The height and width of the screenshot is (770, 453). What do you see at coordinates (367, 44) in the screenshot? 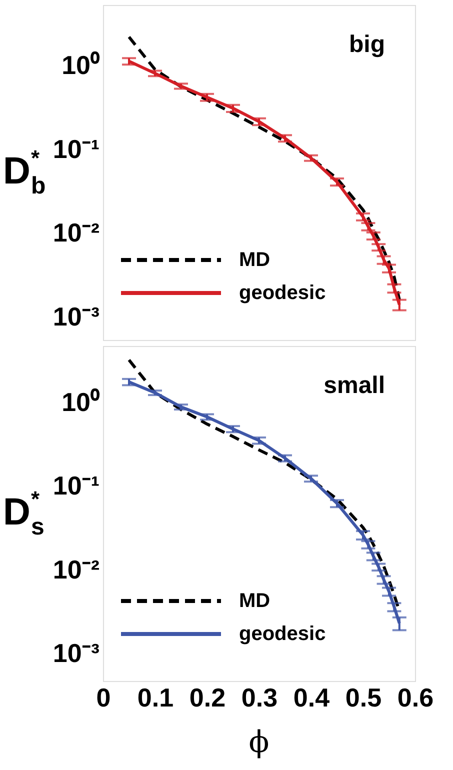
I see `annotation: big` at bounding box center [367, 44].